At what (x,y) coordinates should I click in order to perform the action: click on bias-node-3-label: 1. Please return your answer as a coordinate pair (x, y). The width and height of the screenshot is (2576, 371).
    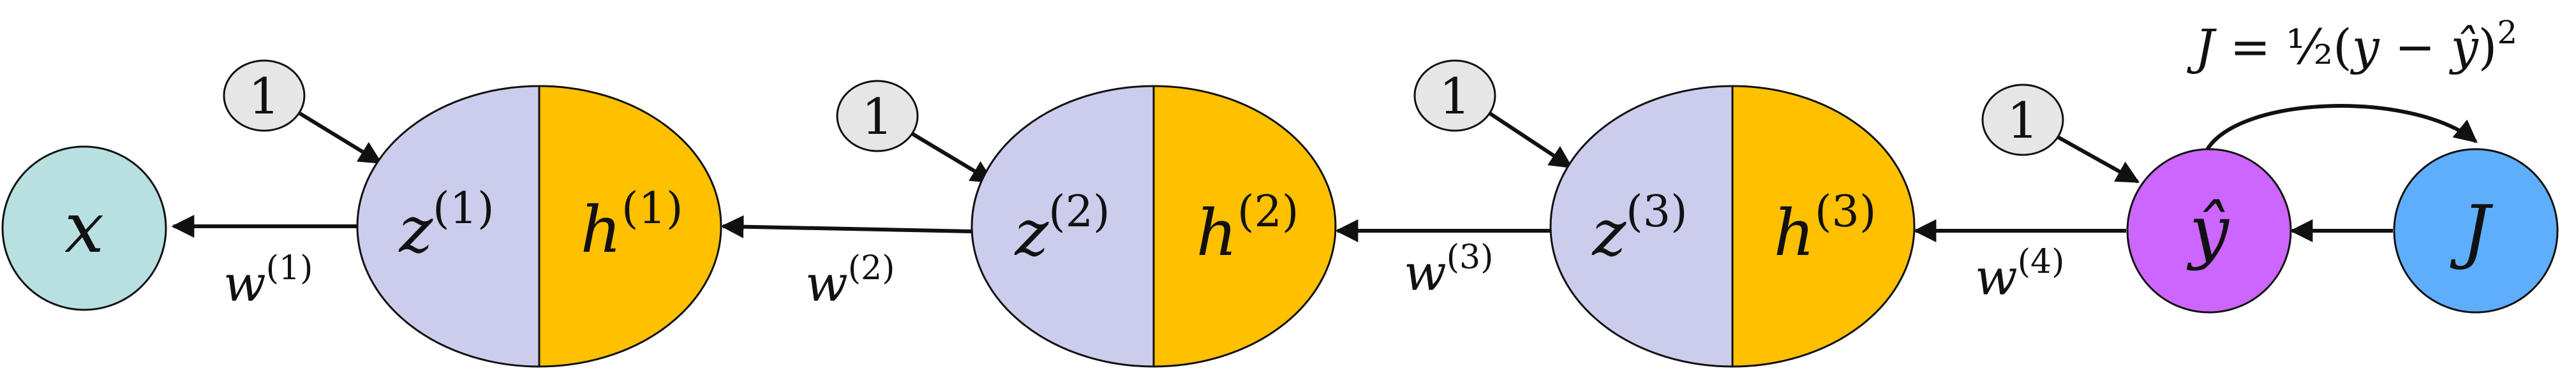
    Looking at the image, I should click on (1455, 97).